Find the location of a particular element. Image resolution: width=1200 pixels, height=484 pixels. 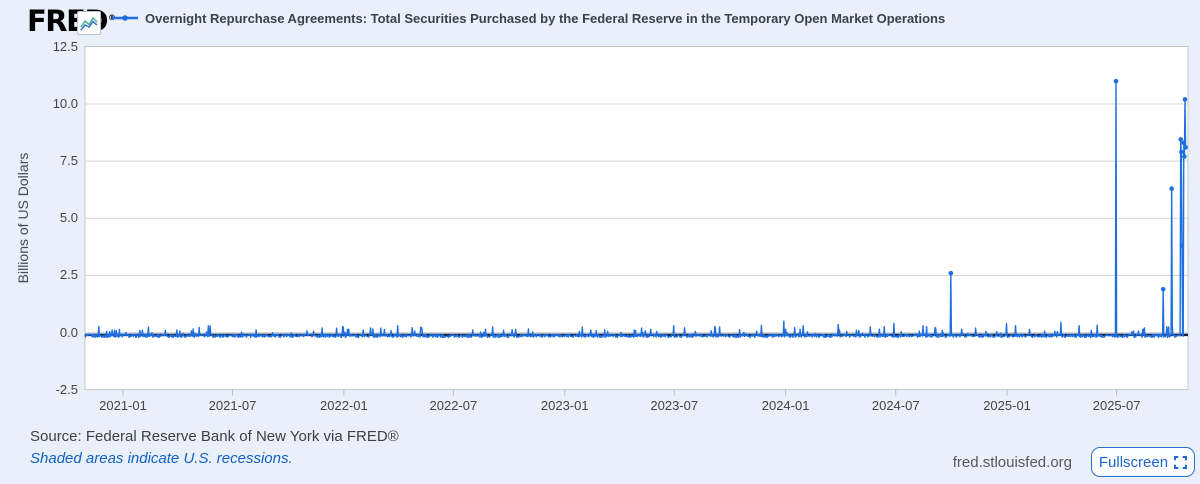

fred-logo-chart-icon is located at coordinates (89, 23).